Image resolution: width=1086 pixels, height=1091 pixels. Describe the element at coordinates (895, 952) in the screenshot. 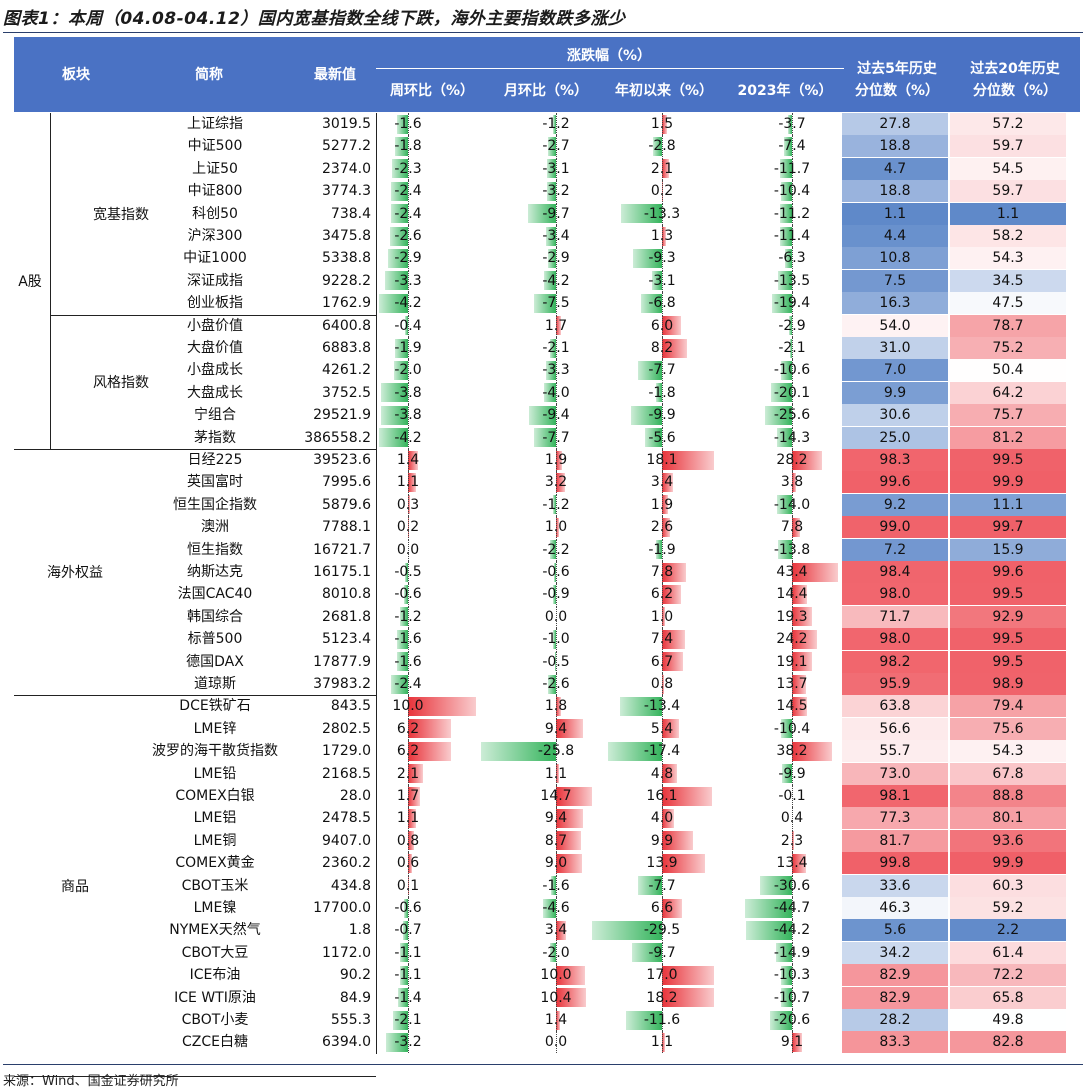

I see `percentile-5y: 34.2` at that location.